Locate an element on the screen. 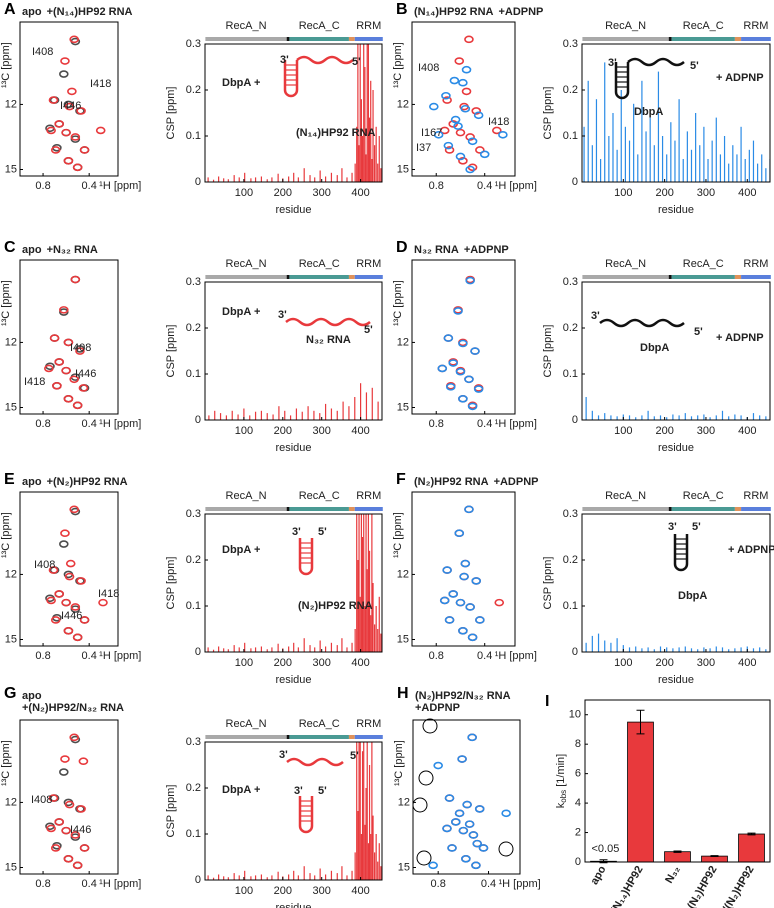 This screenshot has width=774, height=908. x-tick-label: N₃₂ is located at coordinates (672, 875).